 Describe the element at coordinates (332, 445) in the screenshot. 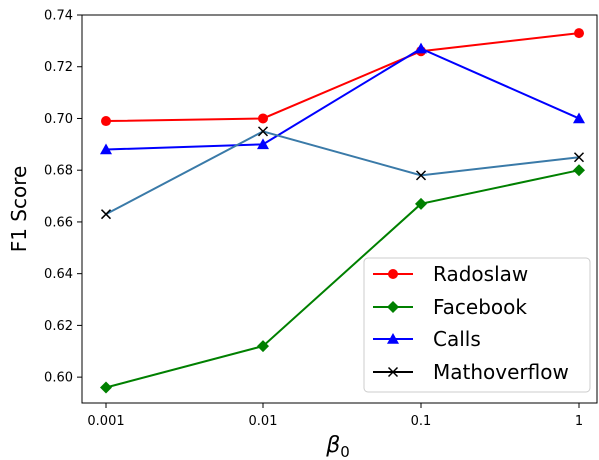

I see `x-axis-title-symbol: β` at that location.